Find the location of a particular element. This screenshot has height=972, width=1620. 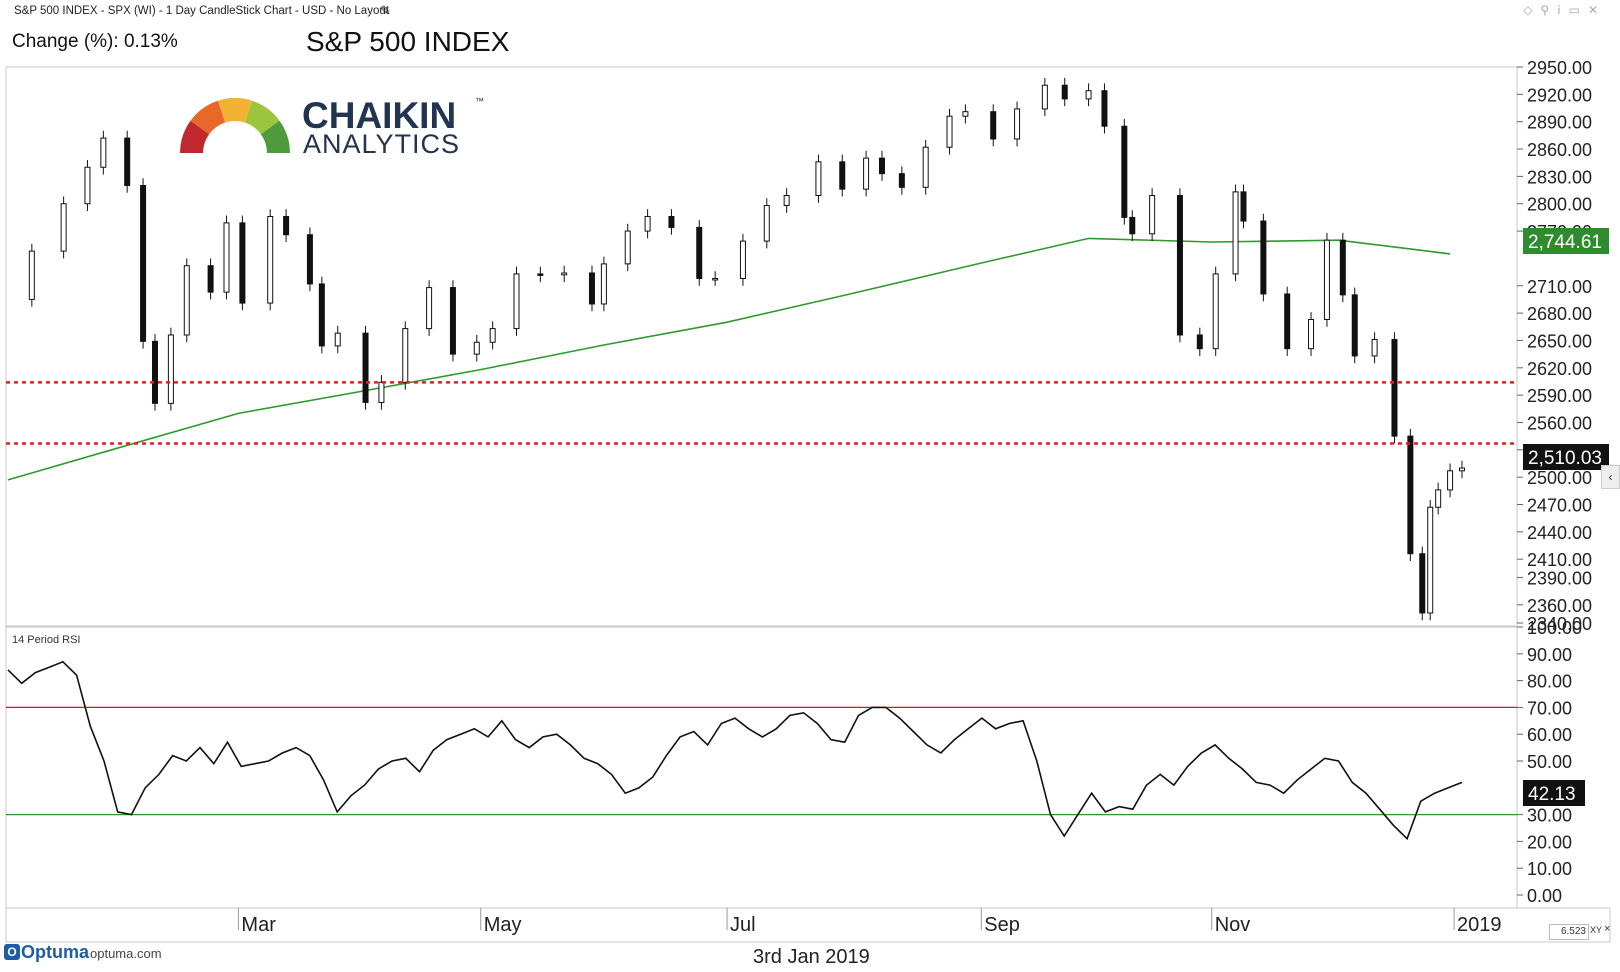

rsi-tick-label: 0.00 is located at coordinates (1544, 896).